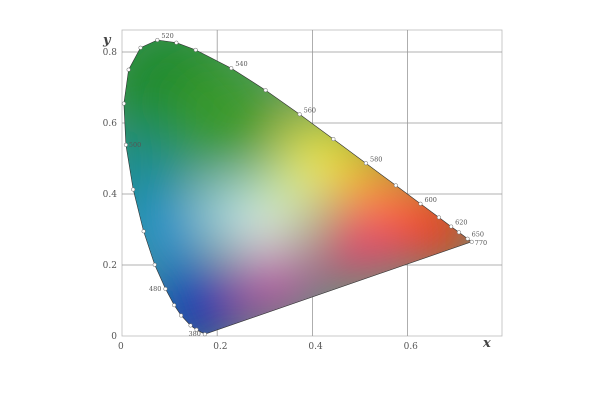 The image size is (600, 400). I want to click on wavelength-label: 600, so click(430, 200).